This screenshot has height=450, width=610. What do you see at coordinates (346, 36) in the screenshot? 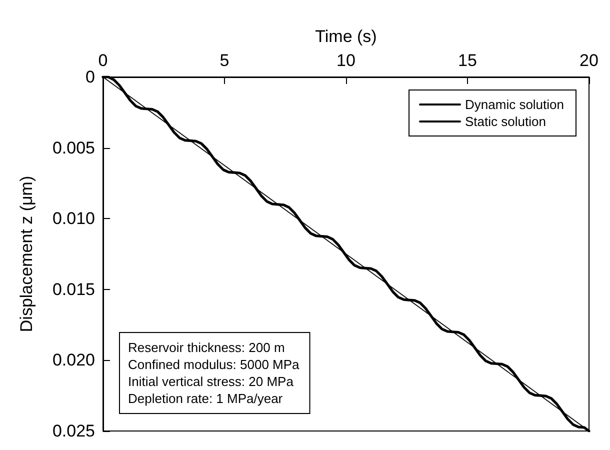
I see `x-axis-title: Time (s)` at bounding box center [346, 36].